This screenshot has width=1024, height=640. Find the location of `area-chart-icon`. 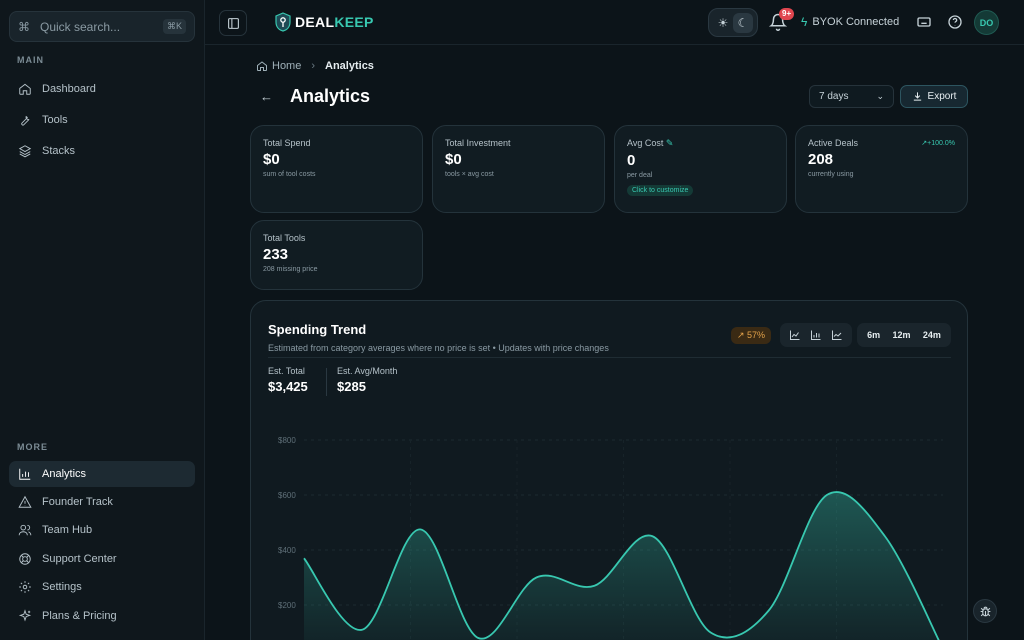

area-chart-icon is located at coordinates (795, 335).